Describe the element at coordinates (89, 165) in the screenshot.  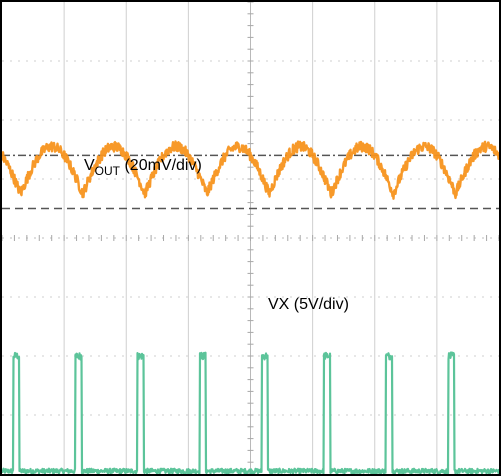
I see `vout-annotation-main: V` at that location.